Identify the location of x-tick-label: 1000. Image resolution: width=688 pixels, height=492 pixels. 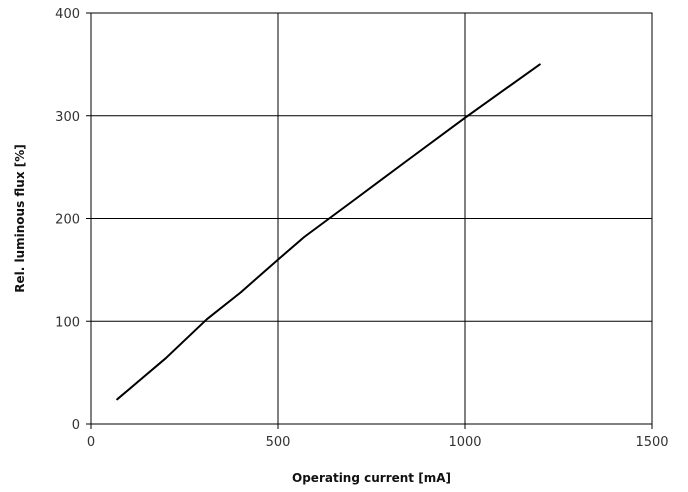
(464, 442).